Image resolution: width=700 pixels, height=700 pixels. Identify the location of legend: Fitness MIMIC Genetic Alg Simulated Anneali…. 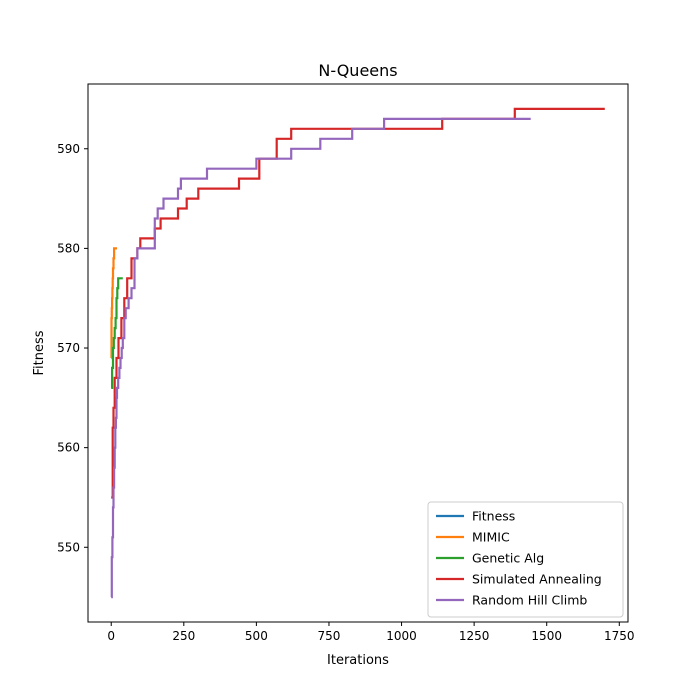
(525, 559).